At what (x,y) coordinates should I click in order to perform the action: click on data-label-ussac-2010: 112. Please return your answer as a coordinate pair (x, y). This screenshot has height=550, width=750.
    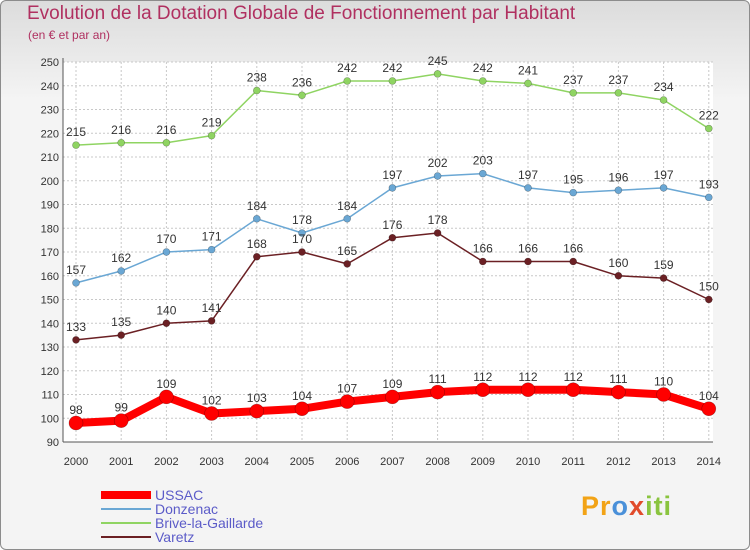
    Looking at the image, I should click on (527, 377).